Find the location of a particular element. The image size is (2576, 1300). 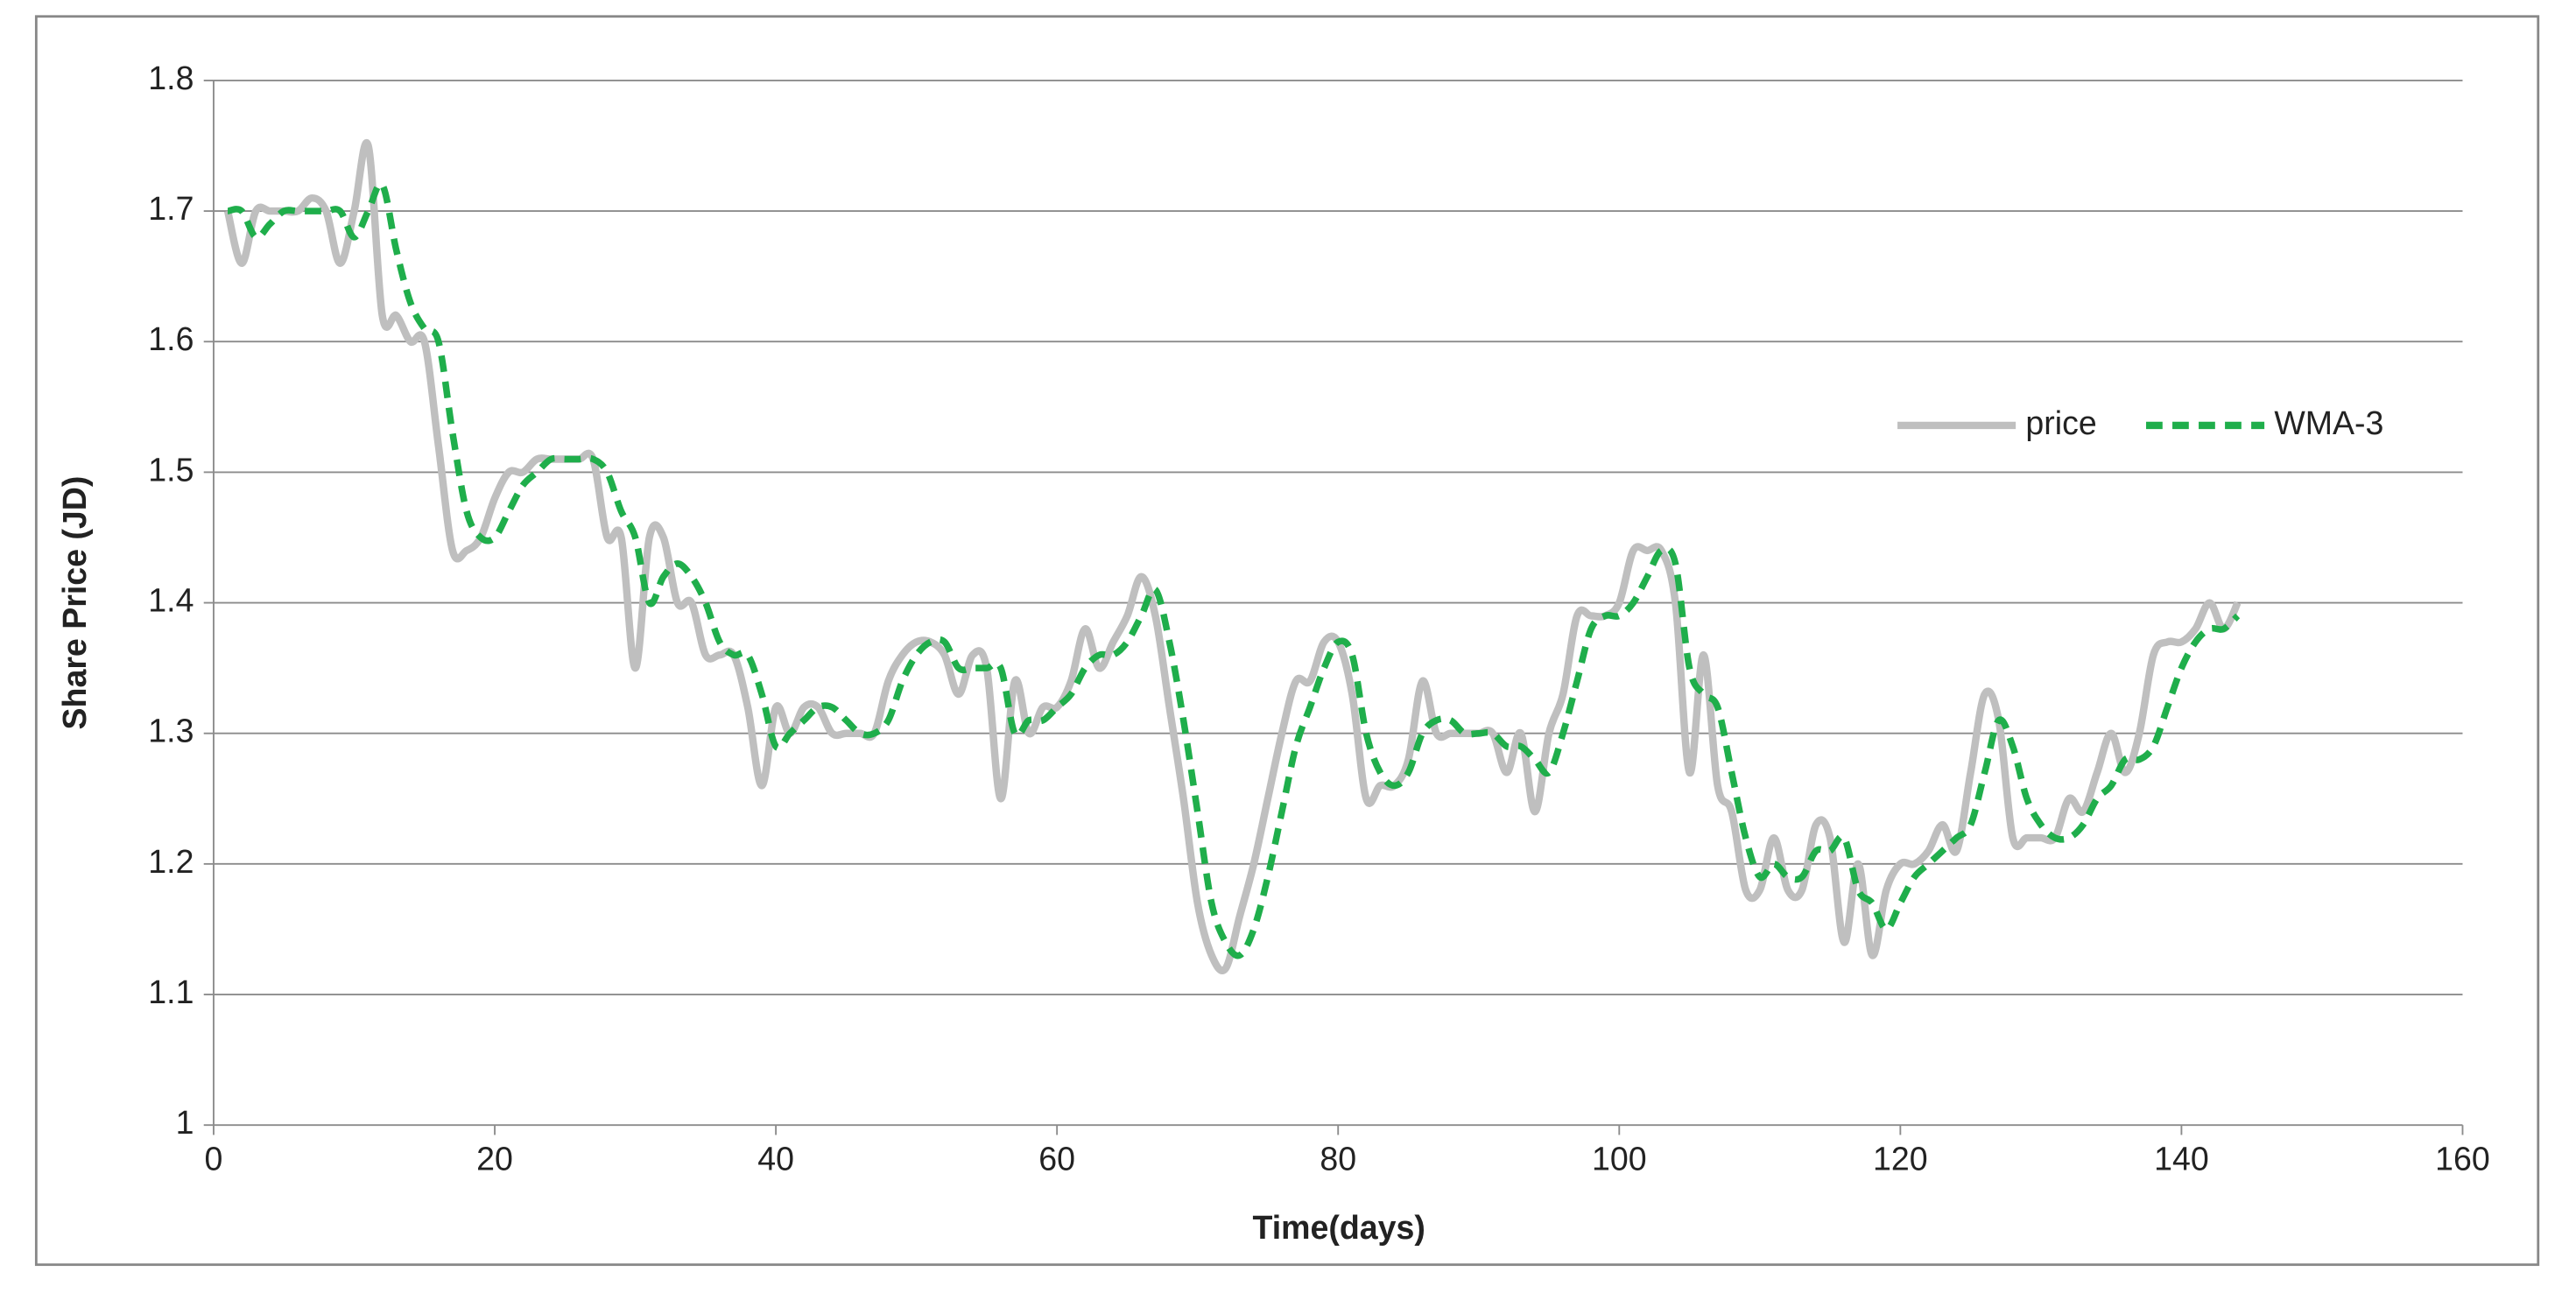

x-tick-label: 60 is located at coordinates (1056, 1158).